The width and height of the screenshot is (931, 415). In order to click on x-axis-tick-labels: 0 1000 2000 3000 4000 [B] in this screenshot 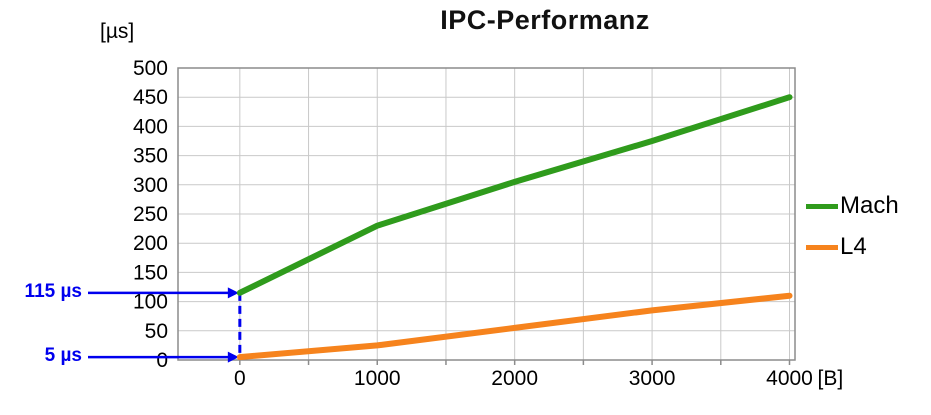, I will do `click(538, 378)`.